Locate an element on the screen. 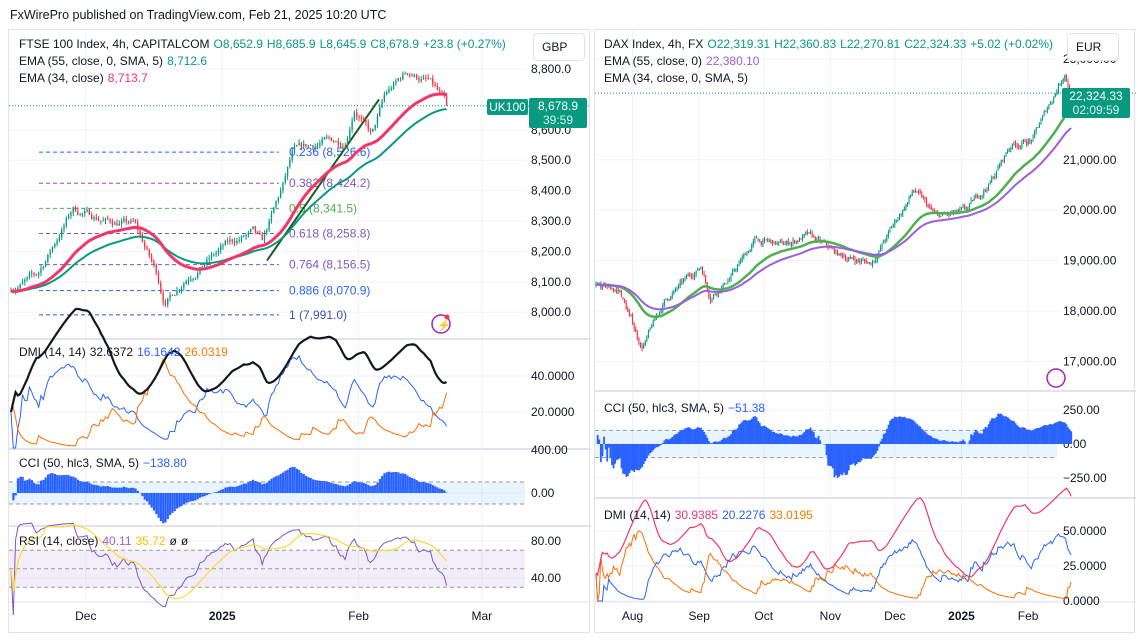  currency-button-gbp: GBP is located at coordinates (559, 47).